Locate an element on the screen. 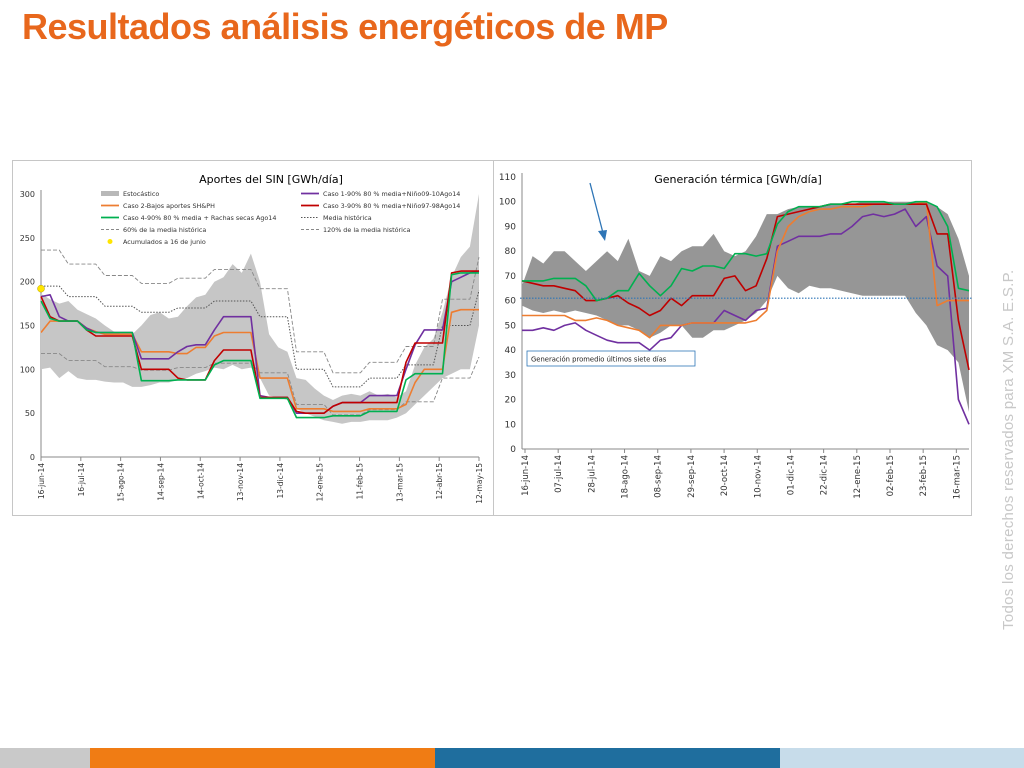  y-tick-label: 60 is located at coordinates (511, 302).